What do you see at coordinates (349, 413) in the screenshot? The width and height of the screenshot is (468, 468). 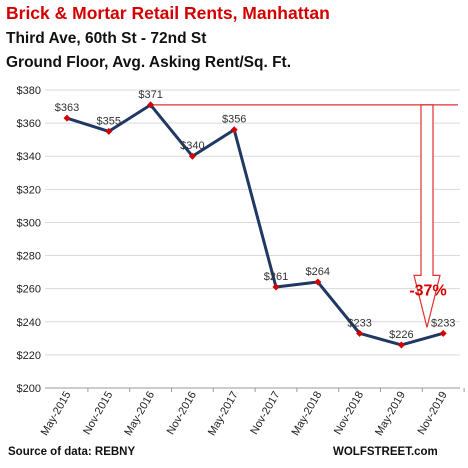 I see `x-tick-label: Nov-2018` at bounding box center [349, 413].